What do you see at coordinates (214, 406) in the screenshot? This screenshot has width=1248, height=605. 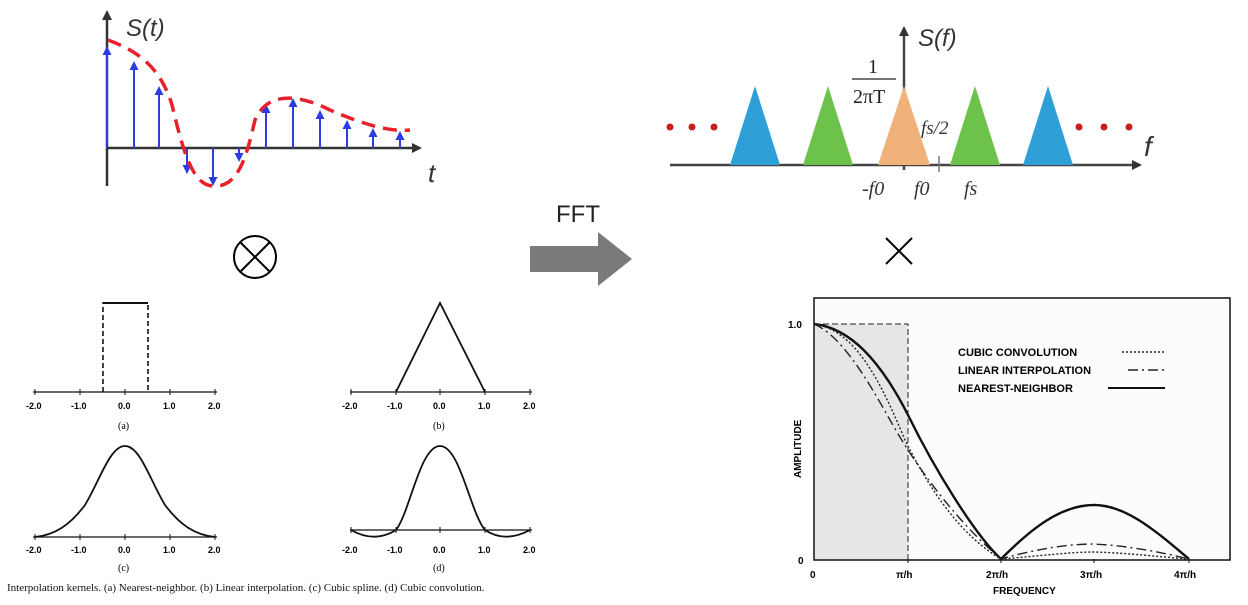 I see `kernel-a-tick-4: 2.0` at bounding box center [214, 406].